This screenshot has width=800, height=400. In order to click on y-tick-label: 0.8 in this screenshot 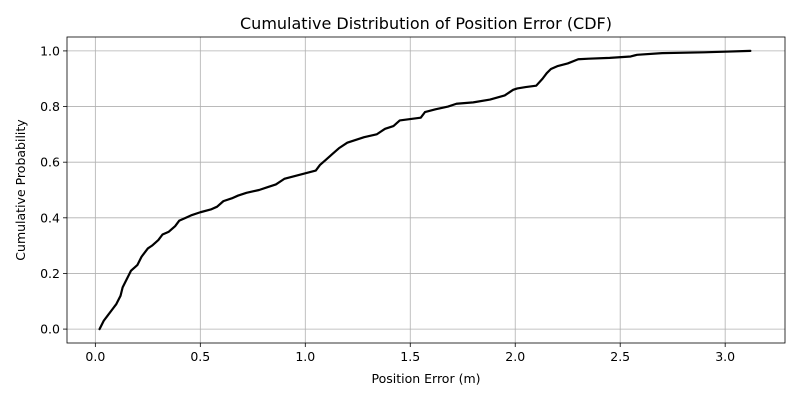, I will do `click(50, 106)`.